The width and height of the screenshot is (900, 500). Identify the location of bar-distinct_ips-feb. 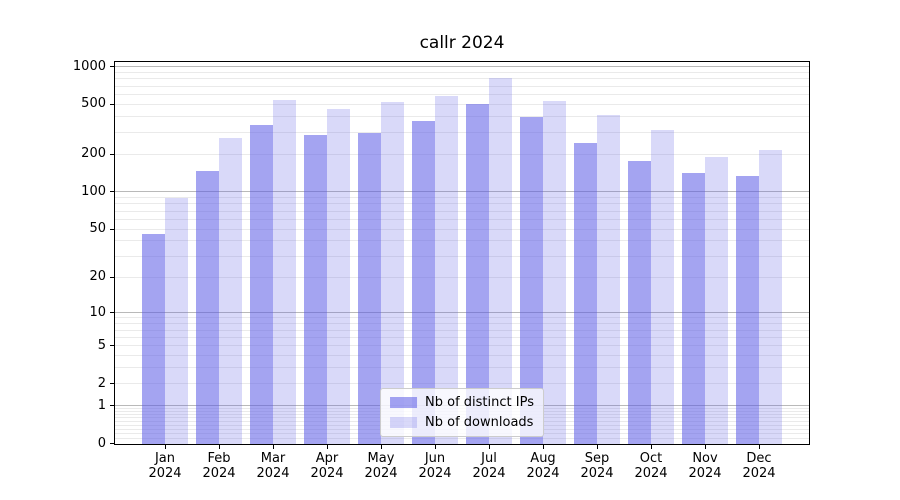
(207, 307).